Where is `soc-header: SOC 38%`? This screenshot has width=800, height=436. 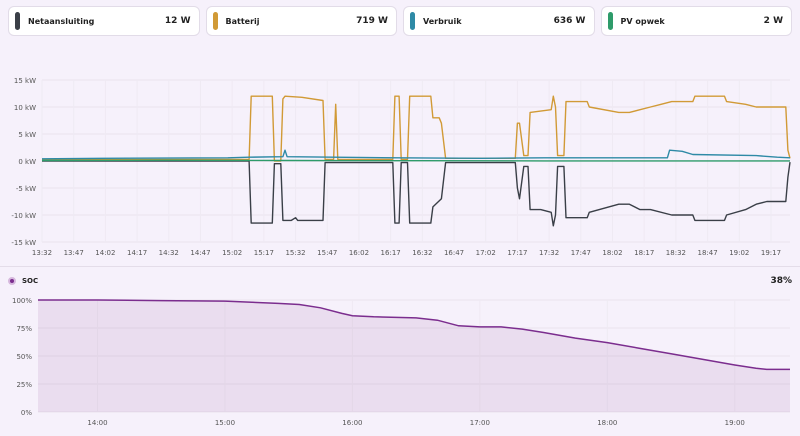
soc-header: SOC 38% is located at coordinates (400, 281).